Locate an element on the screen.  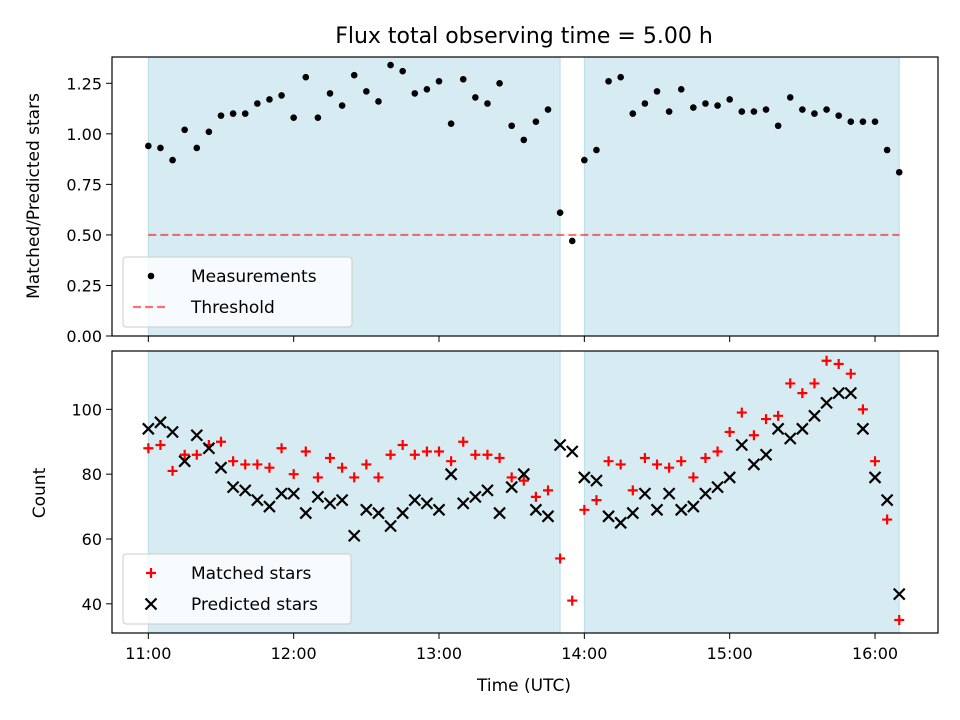
top-y-tick-label: 0.75 is located at coordinates (84, 184).